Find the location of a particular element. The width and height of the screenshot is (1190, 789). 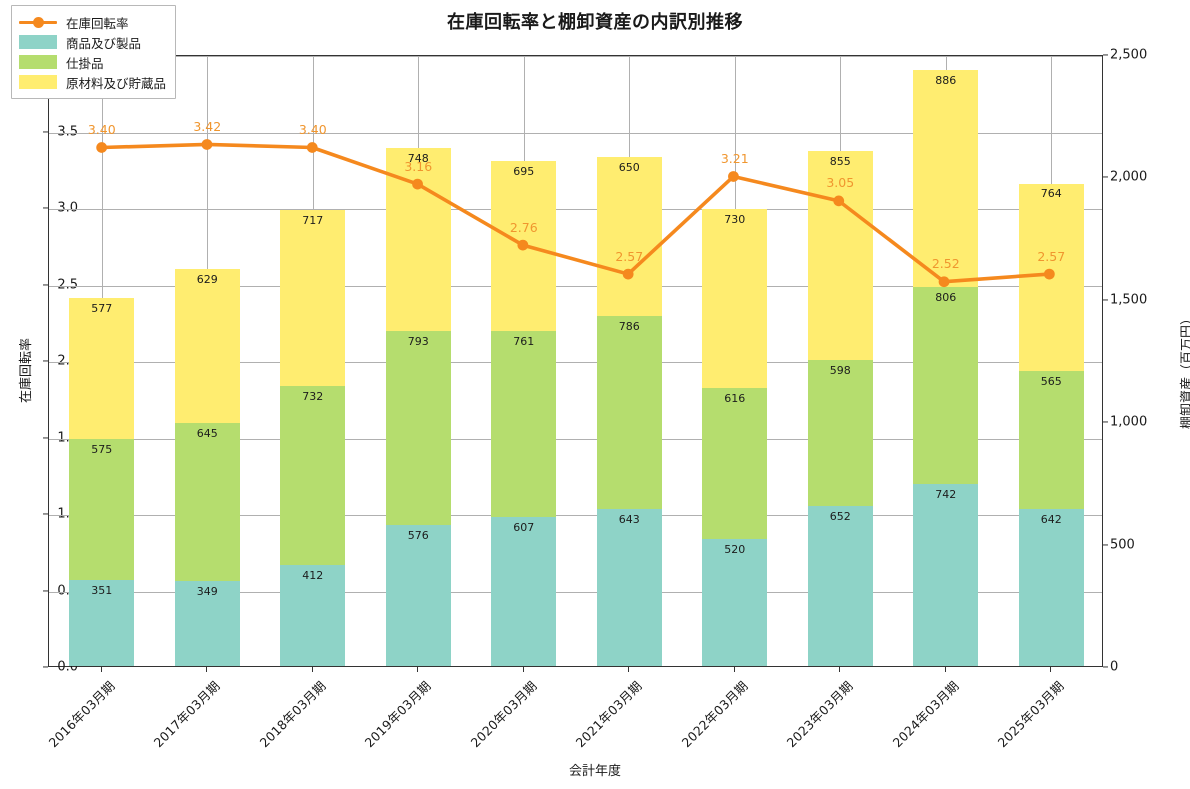

x-axis-tick-label: 2021年03月期 is located at coordinates (608, 714).